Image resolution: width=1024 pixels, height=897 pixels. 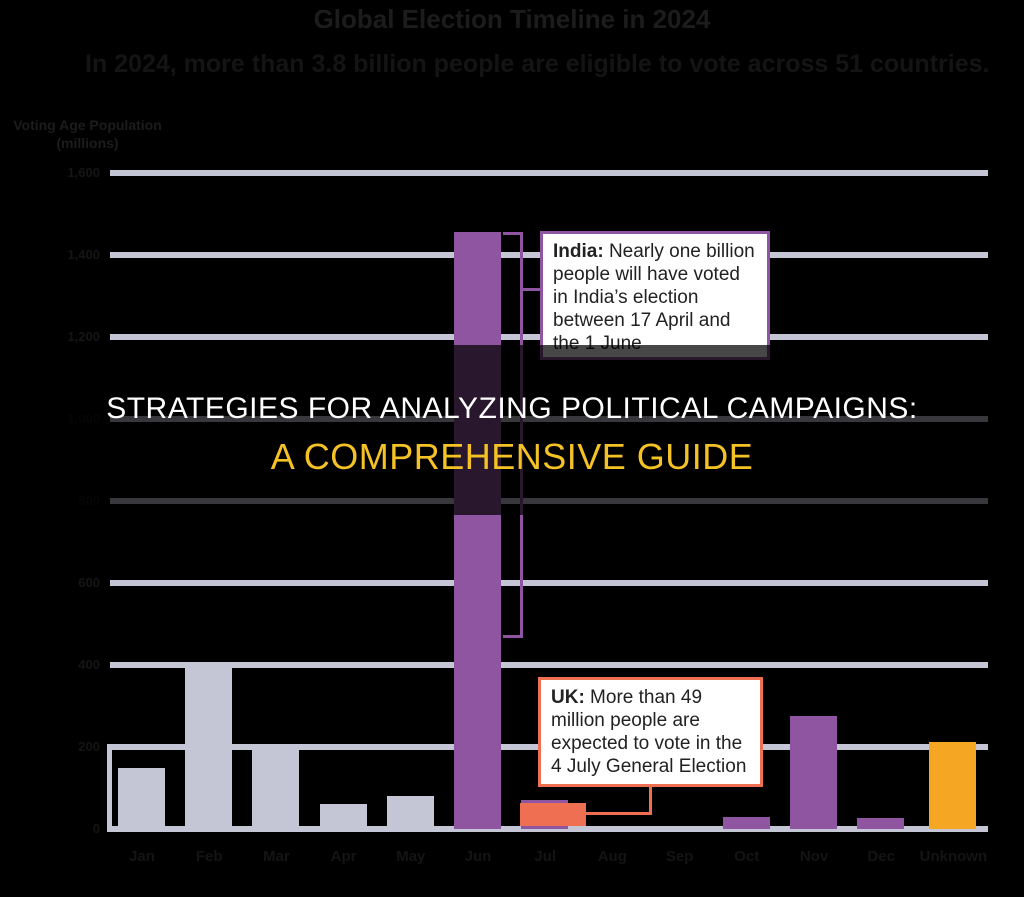 I want to click on chart-title: Global Election Timeline in 2024, so click(x=512, y=19).